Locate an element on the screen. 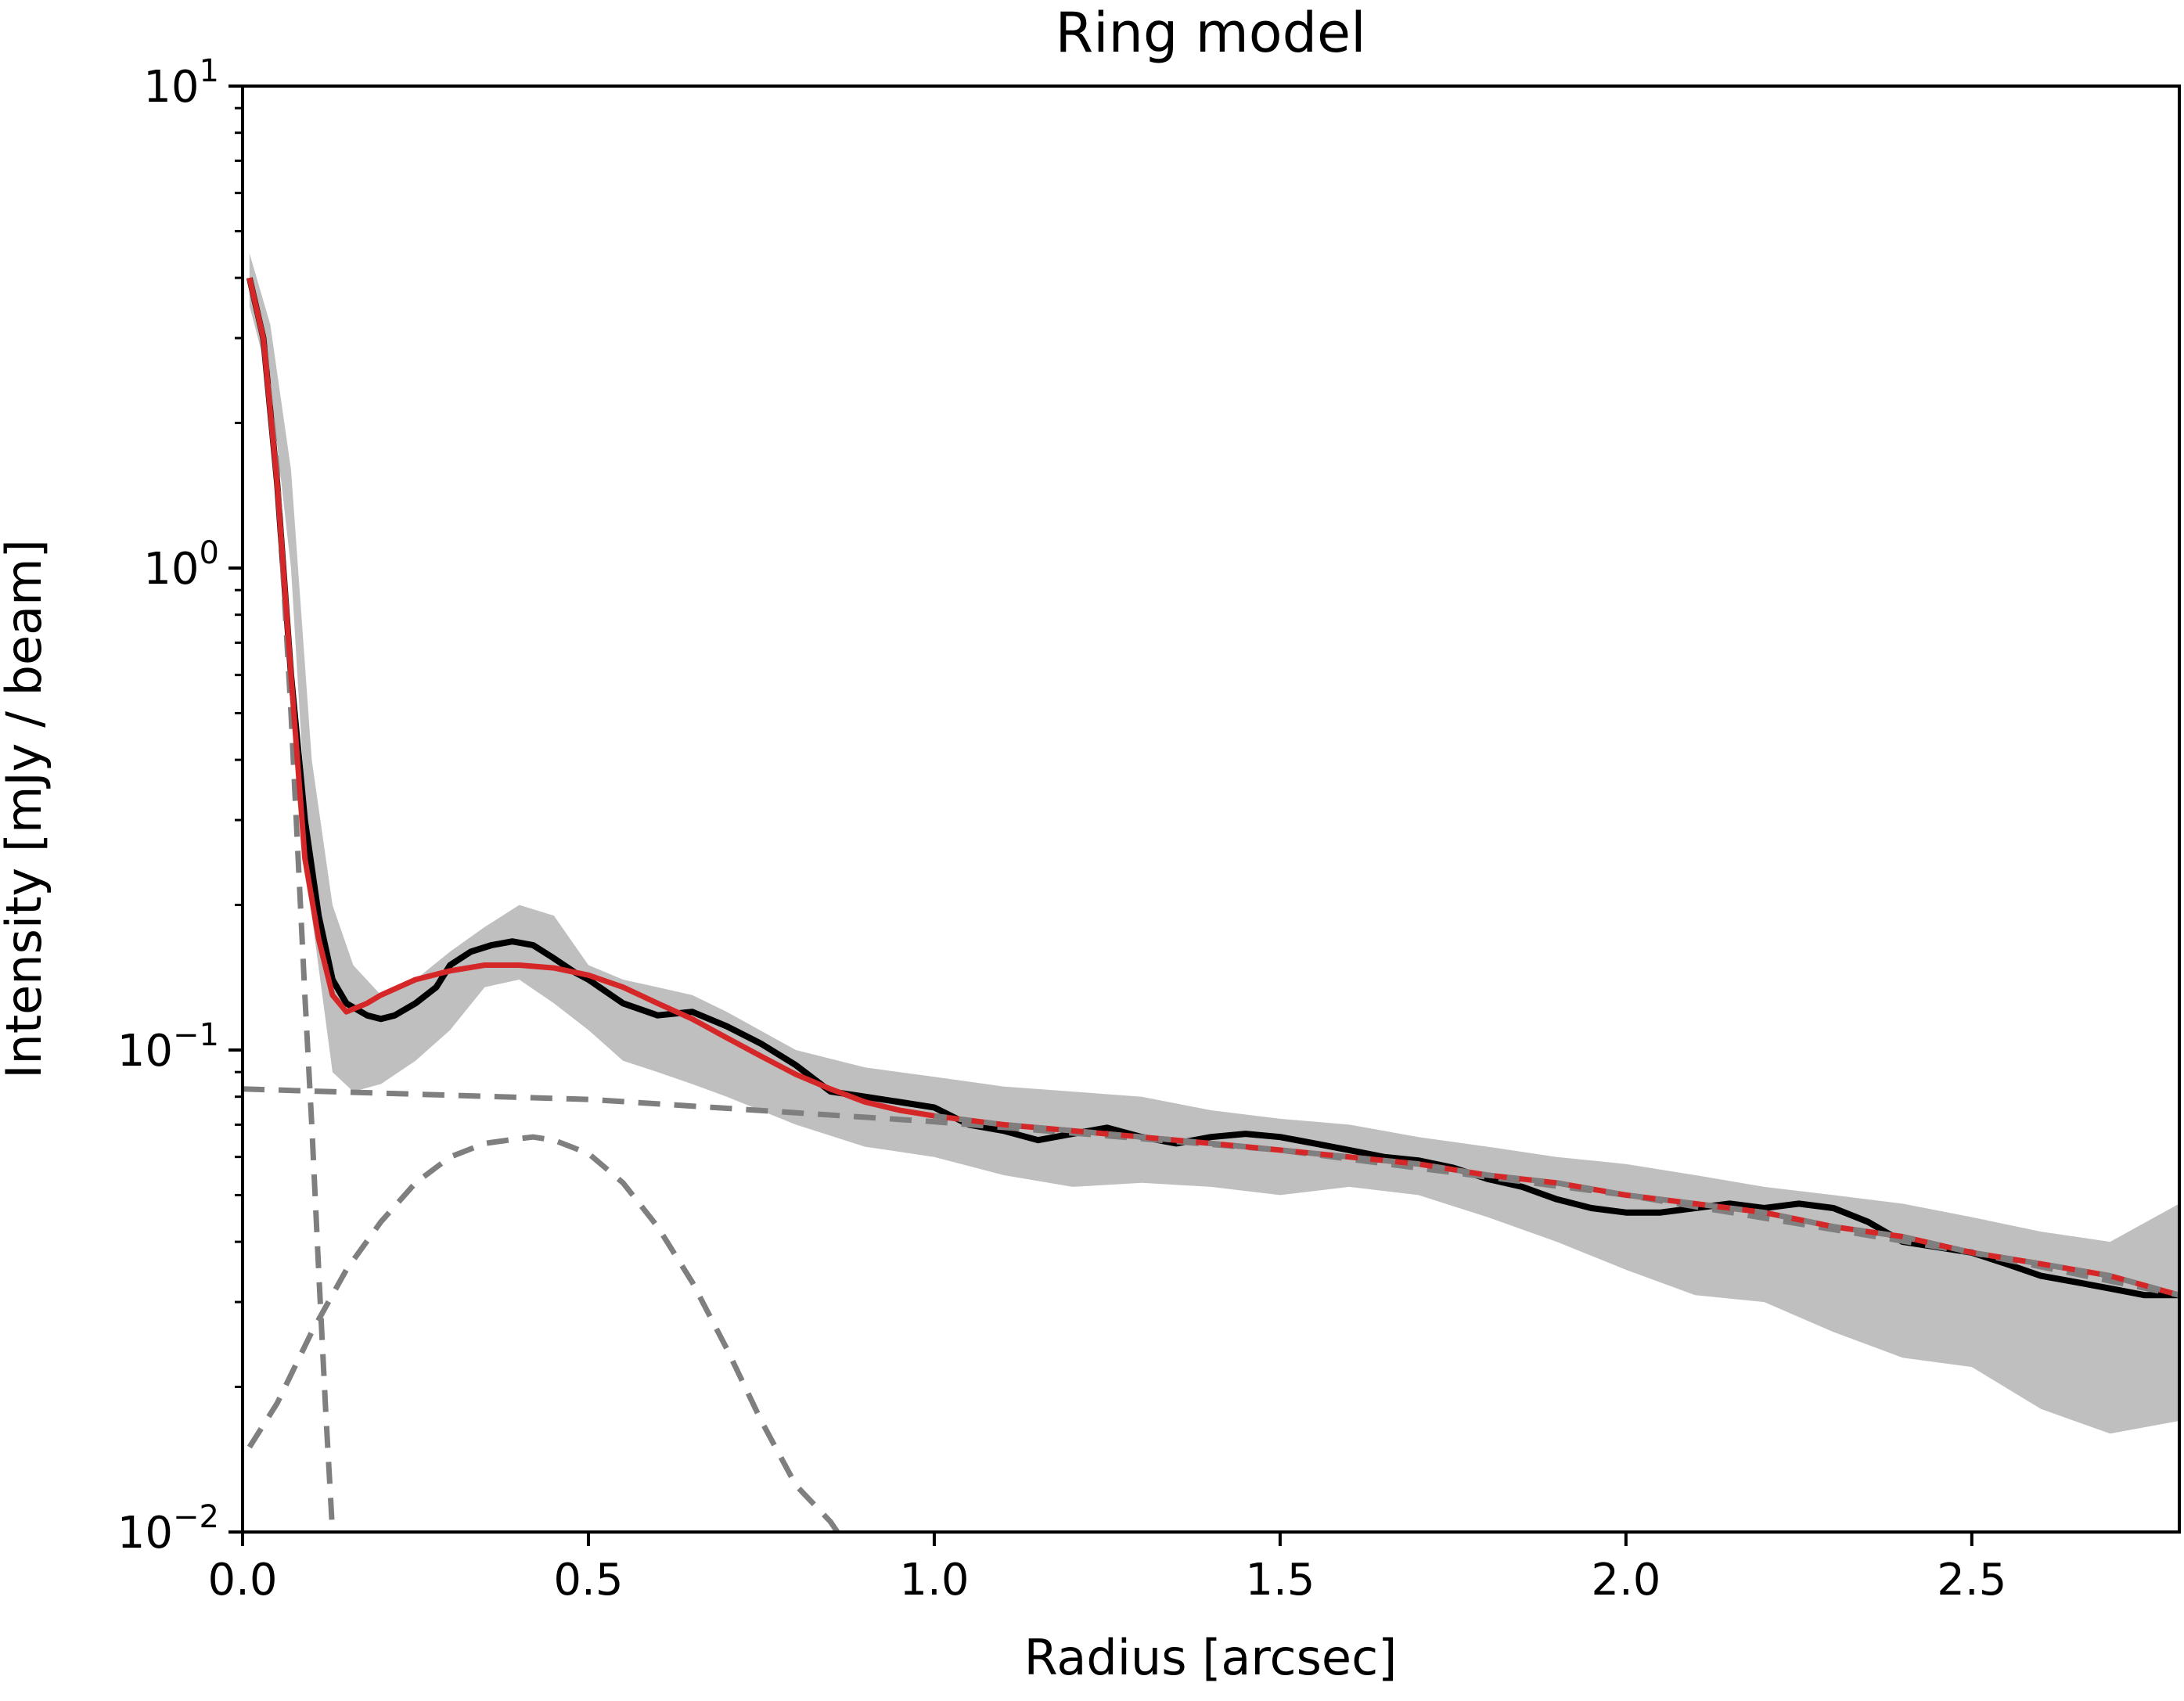 The height and width of the screenshot is (1701, 2184). x-axis-ticks: 0.0 0.5 1.0 1.5 2.0 2.5 is located at coordinates (1106, 1569).